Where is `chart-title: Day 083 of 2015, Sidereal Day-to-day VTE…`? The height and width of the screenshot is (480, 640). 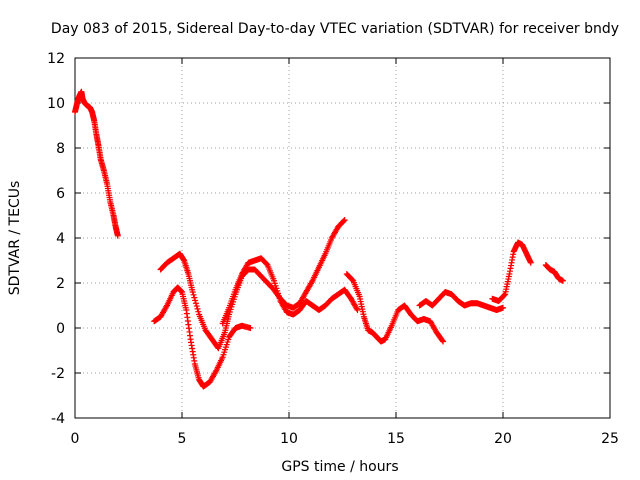
chart-title: Day 083 of 2015, Sidereal Day-to-day VTE… is located at coordinates (335, 29).